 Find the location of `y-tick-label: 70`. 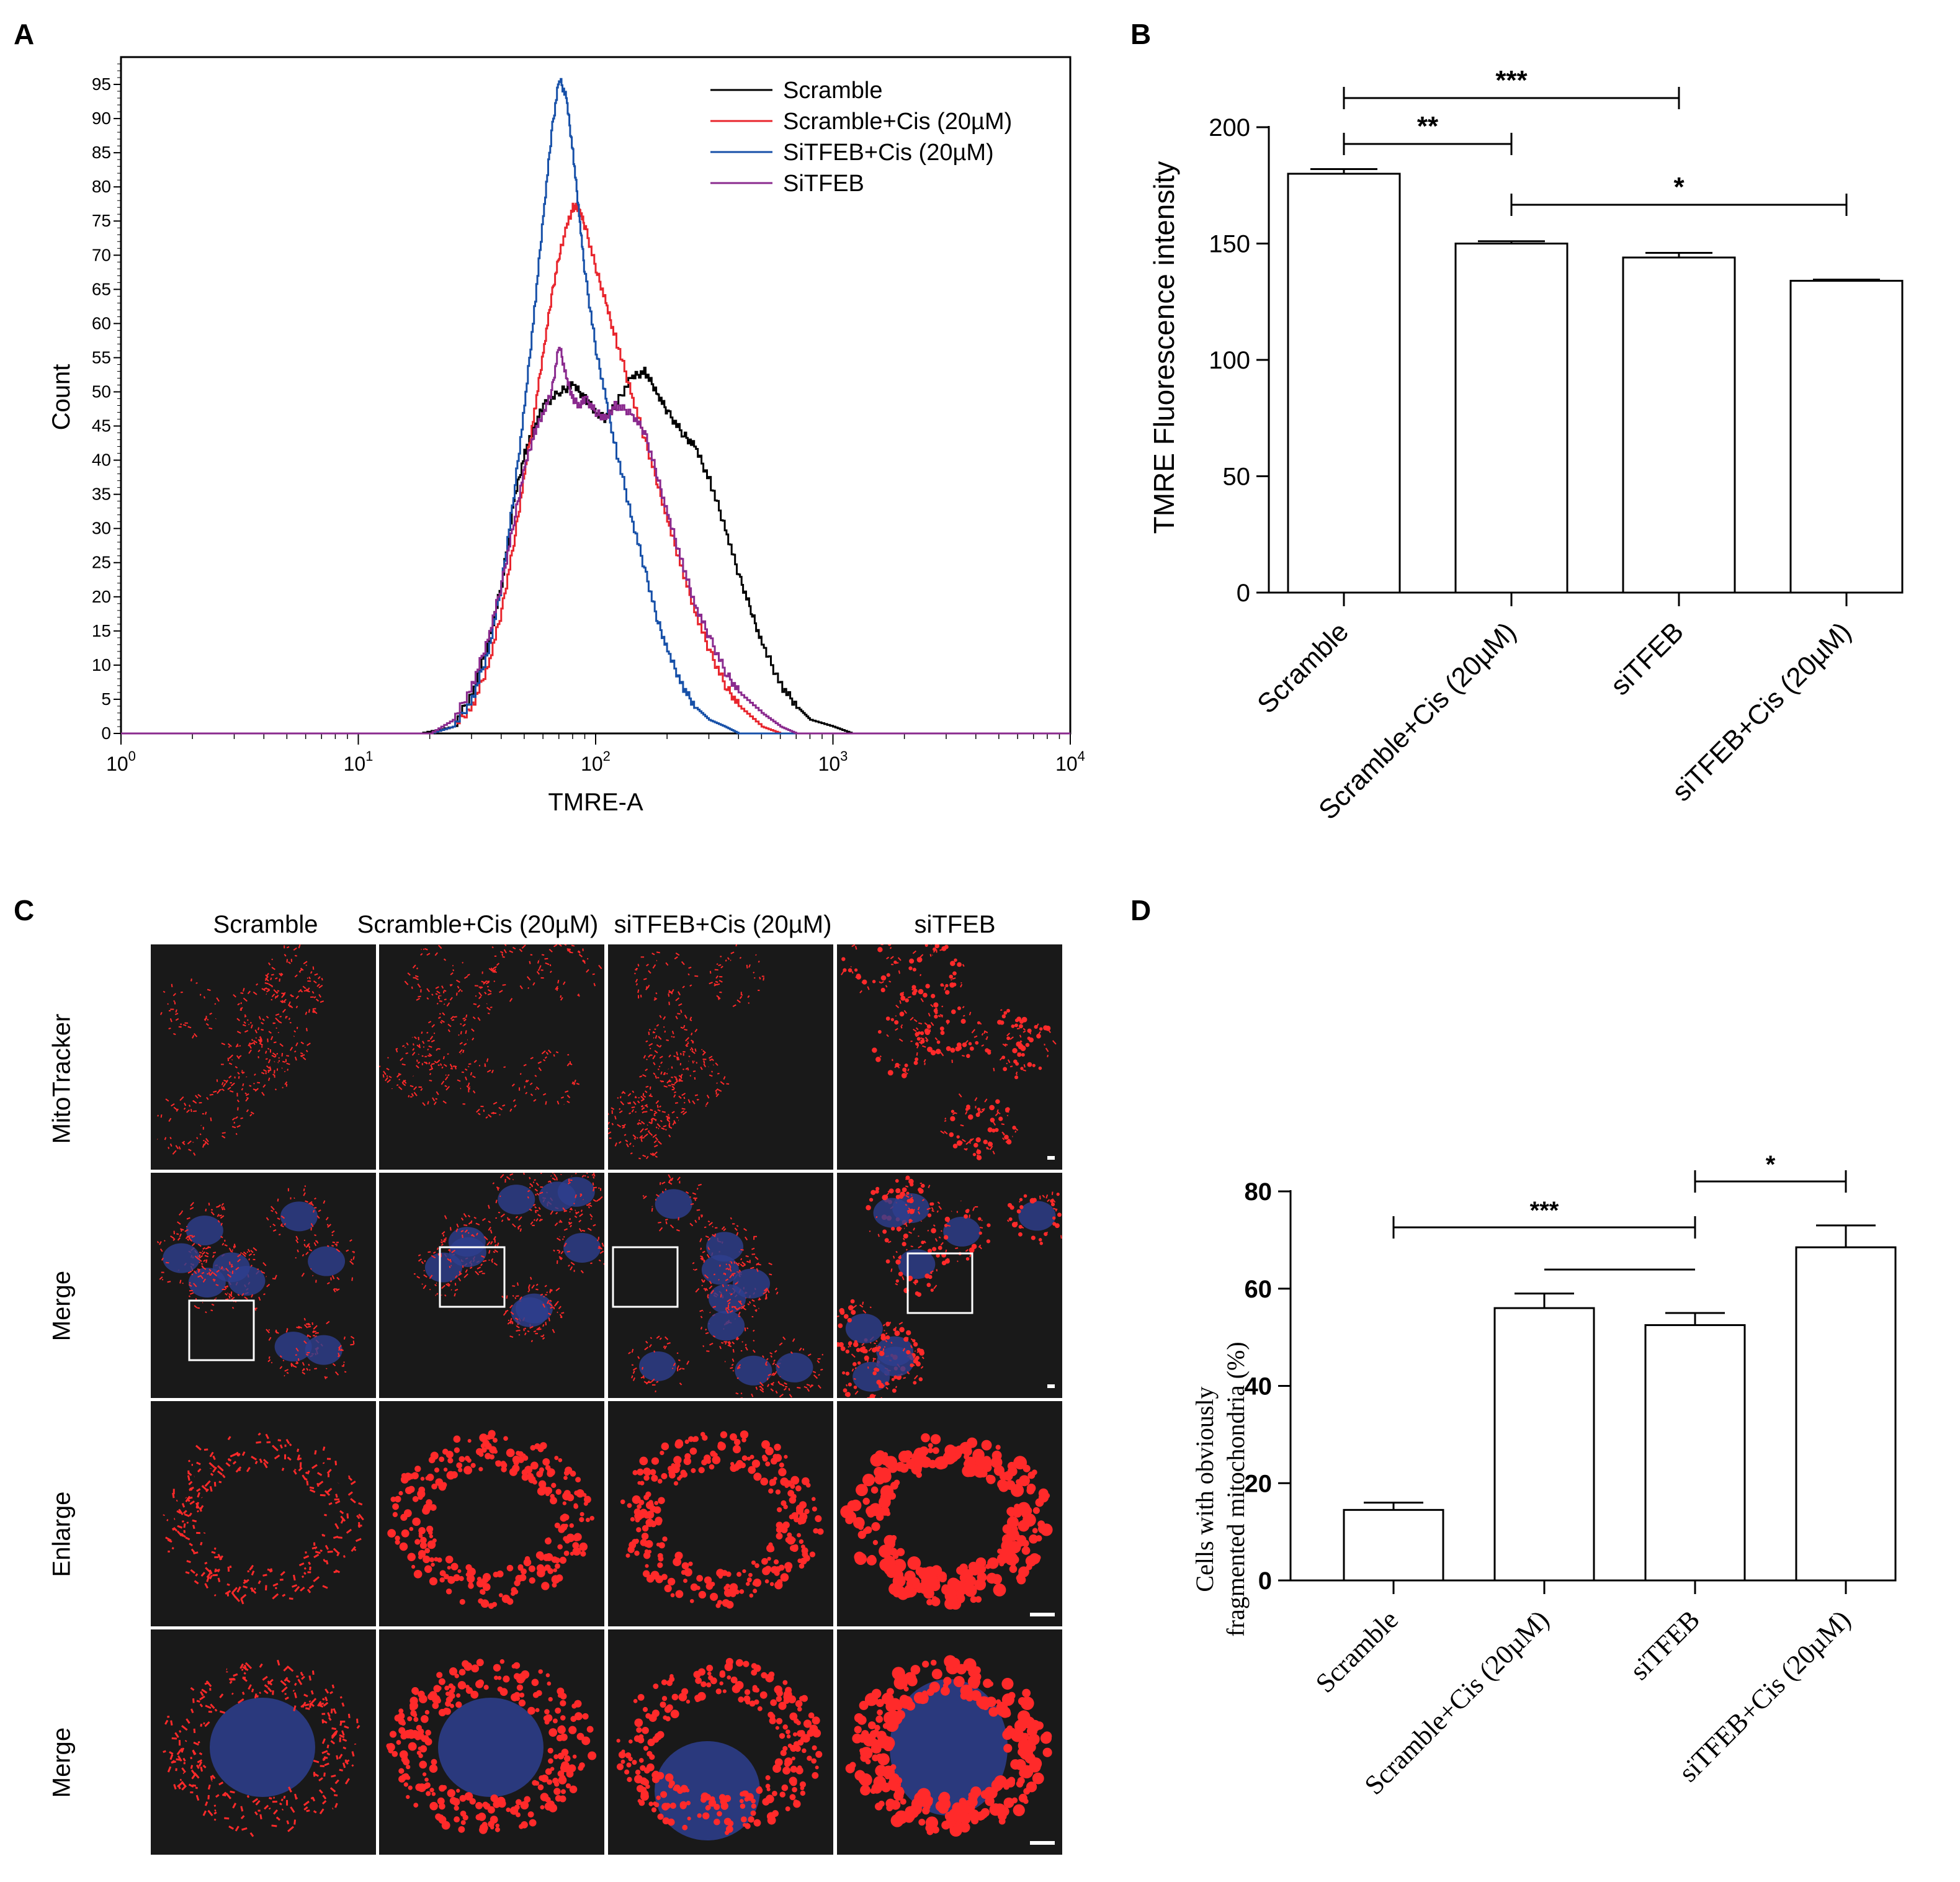

y-tick-label: 70 is located at coordinates (101, 254).